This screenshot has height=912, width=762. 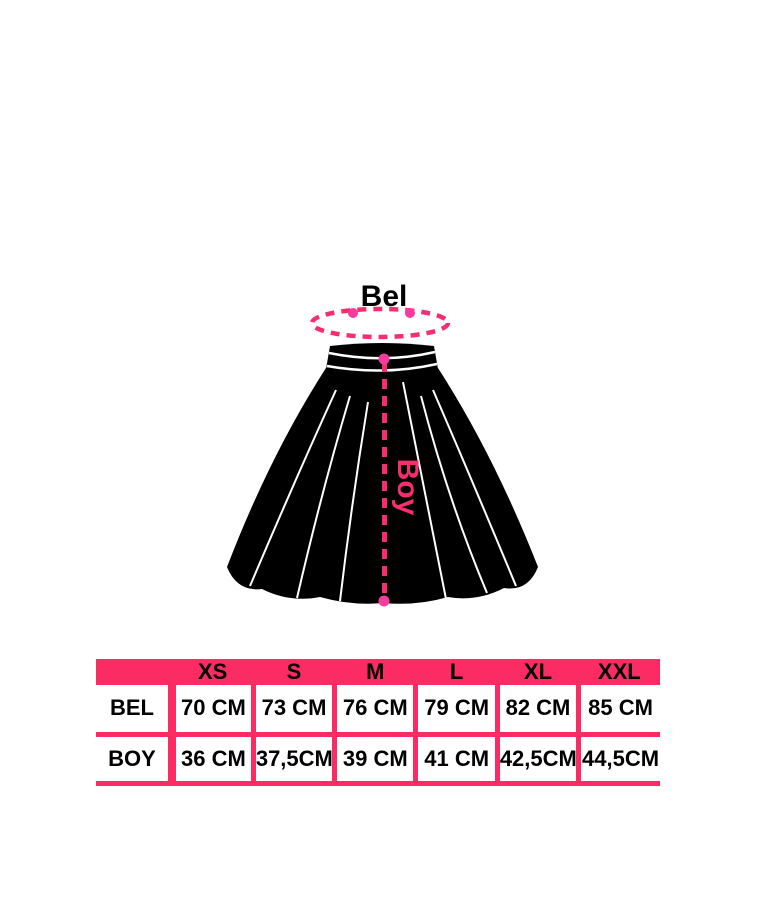 I want to click on skirt-diagram: Bel Boy, so click(x=382, y=443).